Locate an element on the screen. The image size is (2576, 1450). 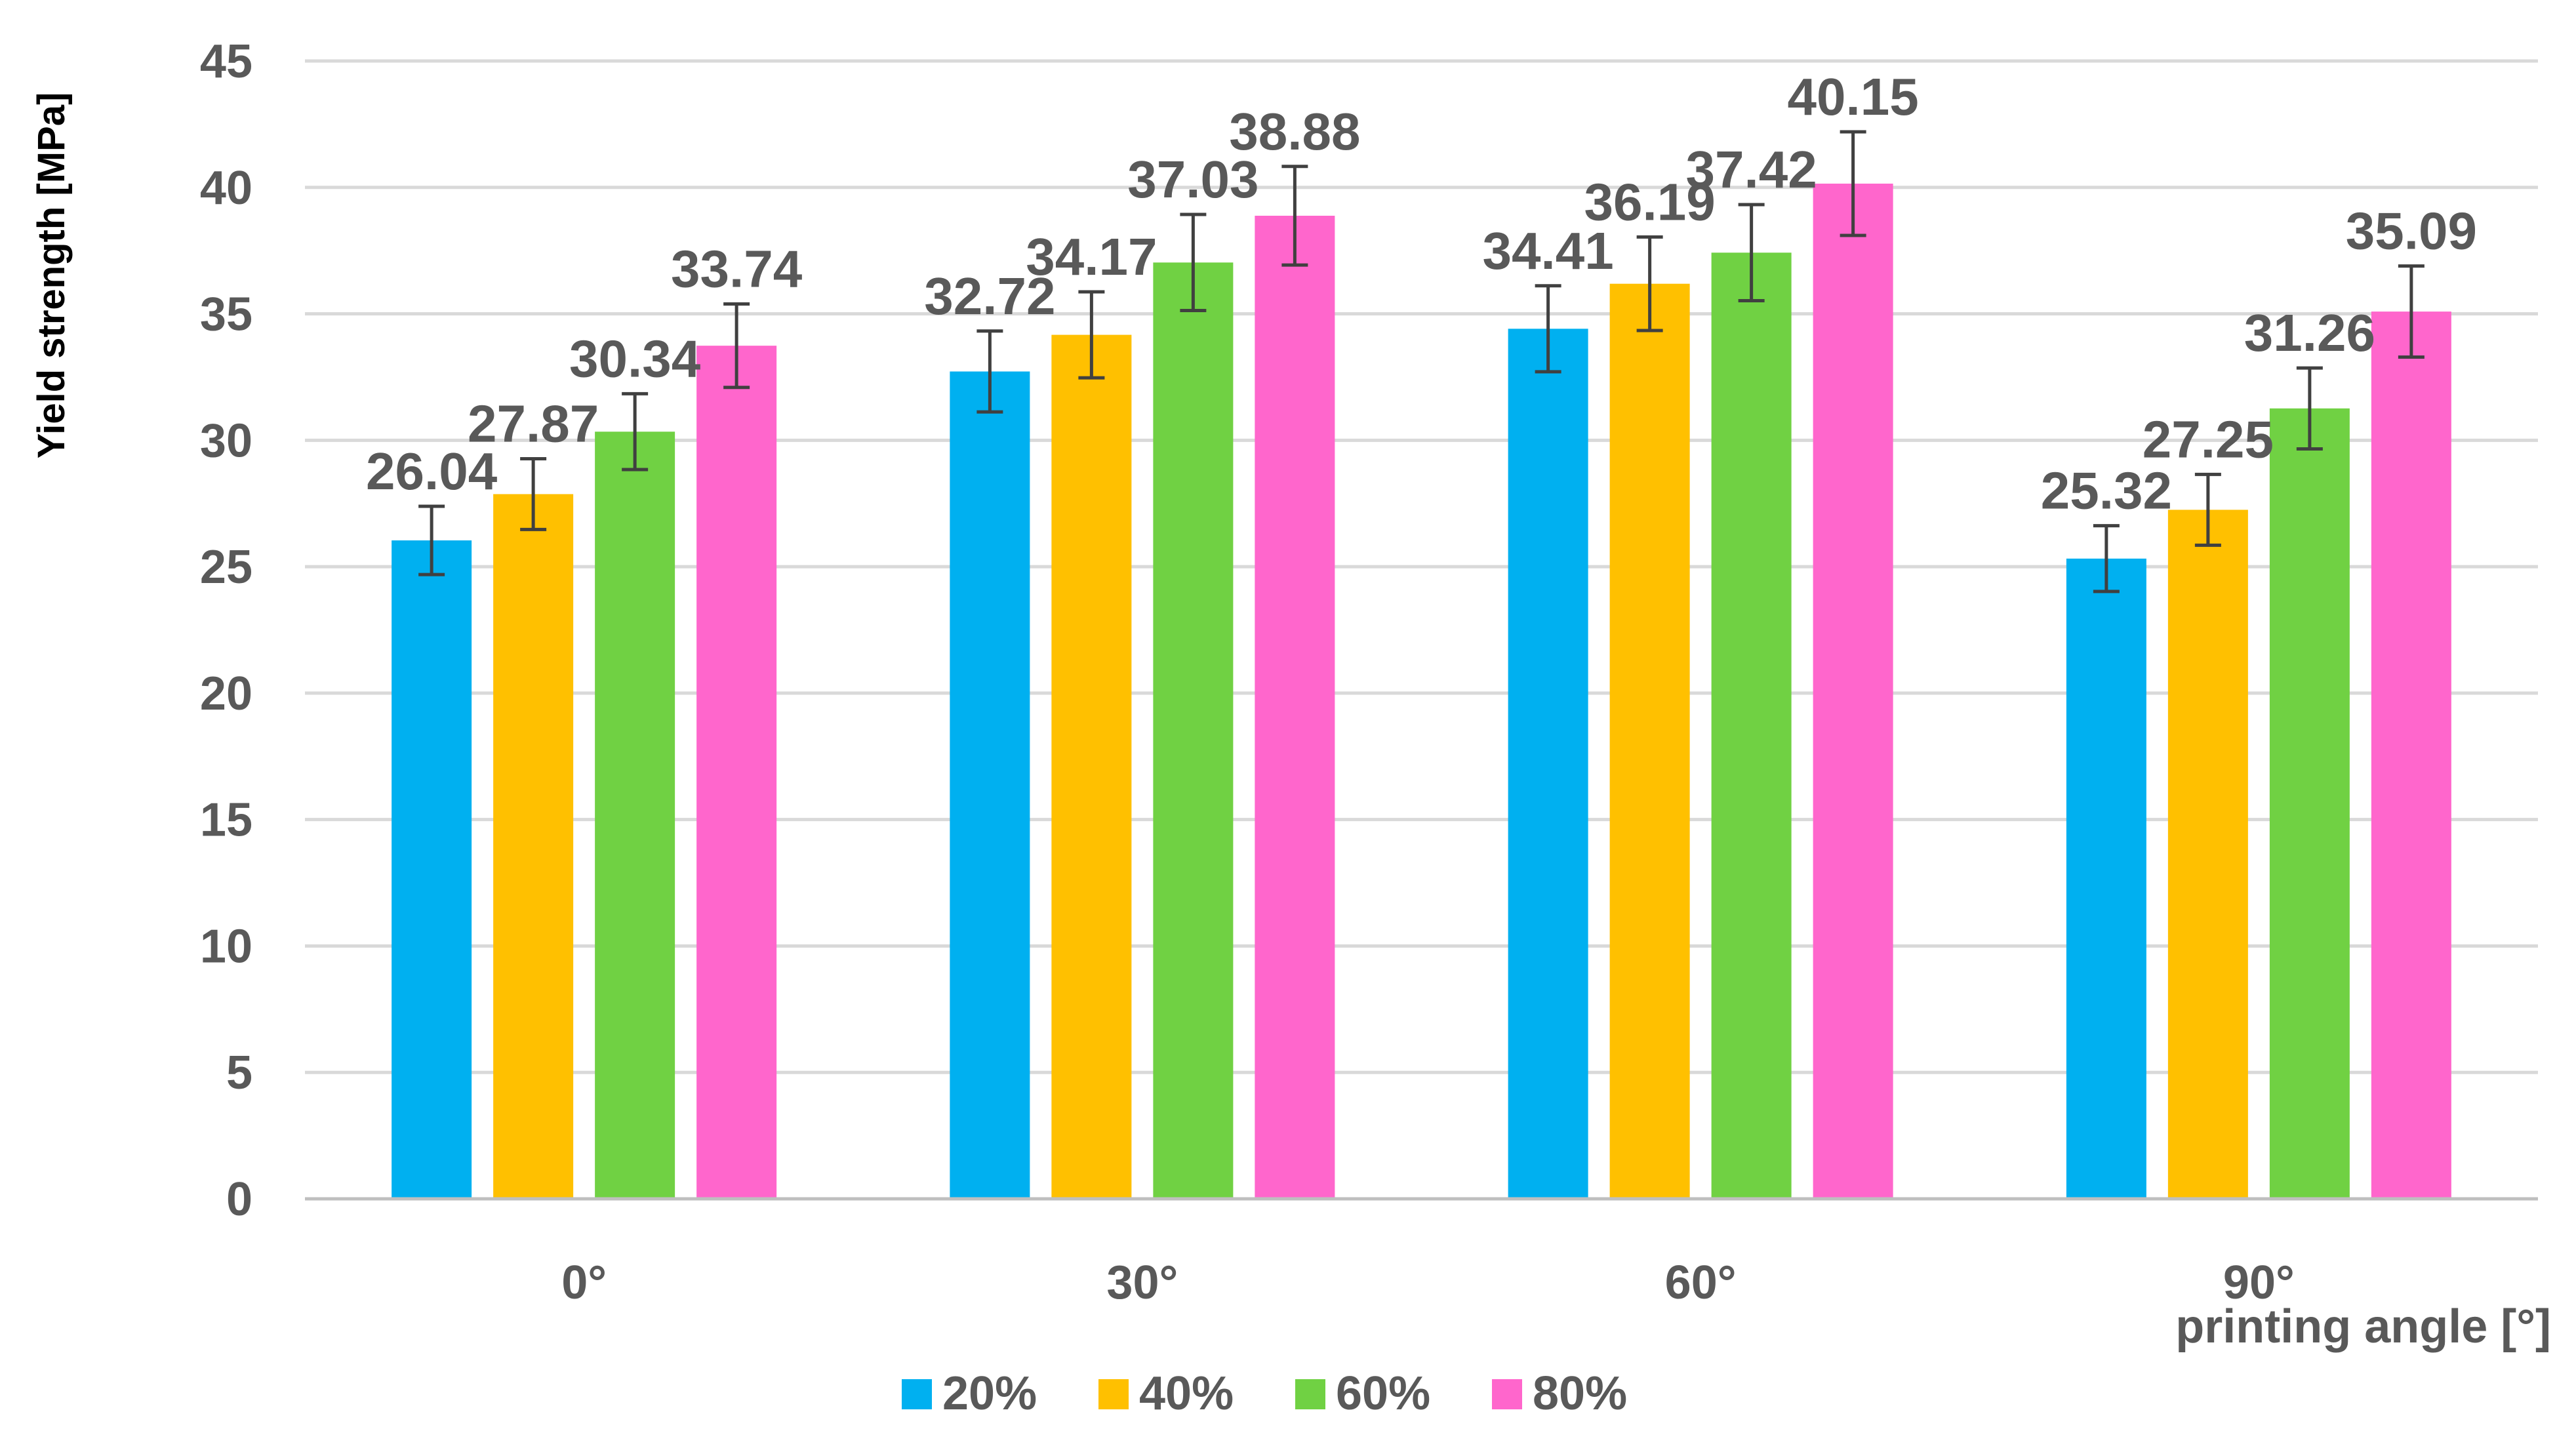
y-tick-label: 20 is located at coordinates (226, 694).